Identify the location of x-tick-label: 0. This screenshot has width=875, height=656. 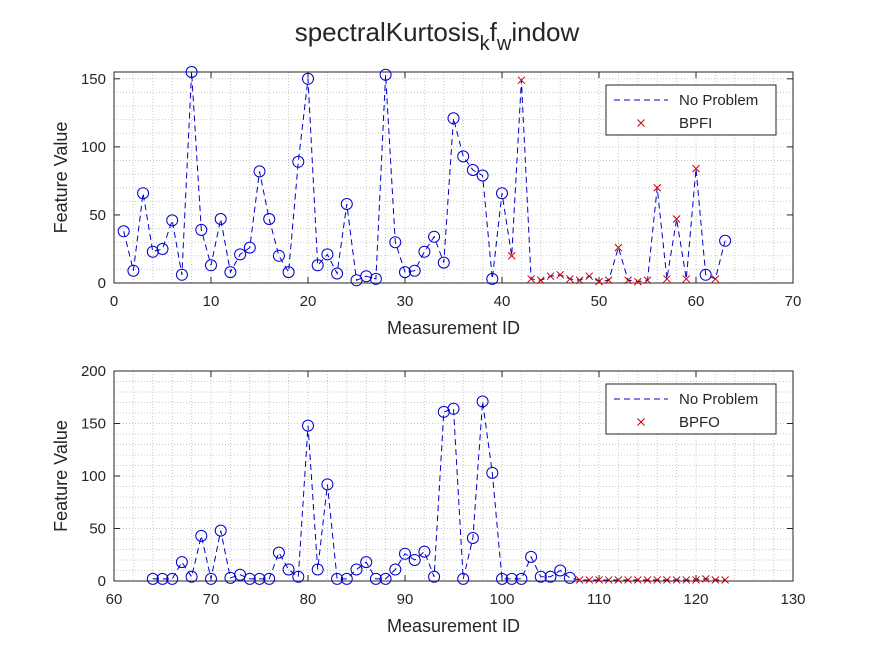
(114, 301).